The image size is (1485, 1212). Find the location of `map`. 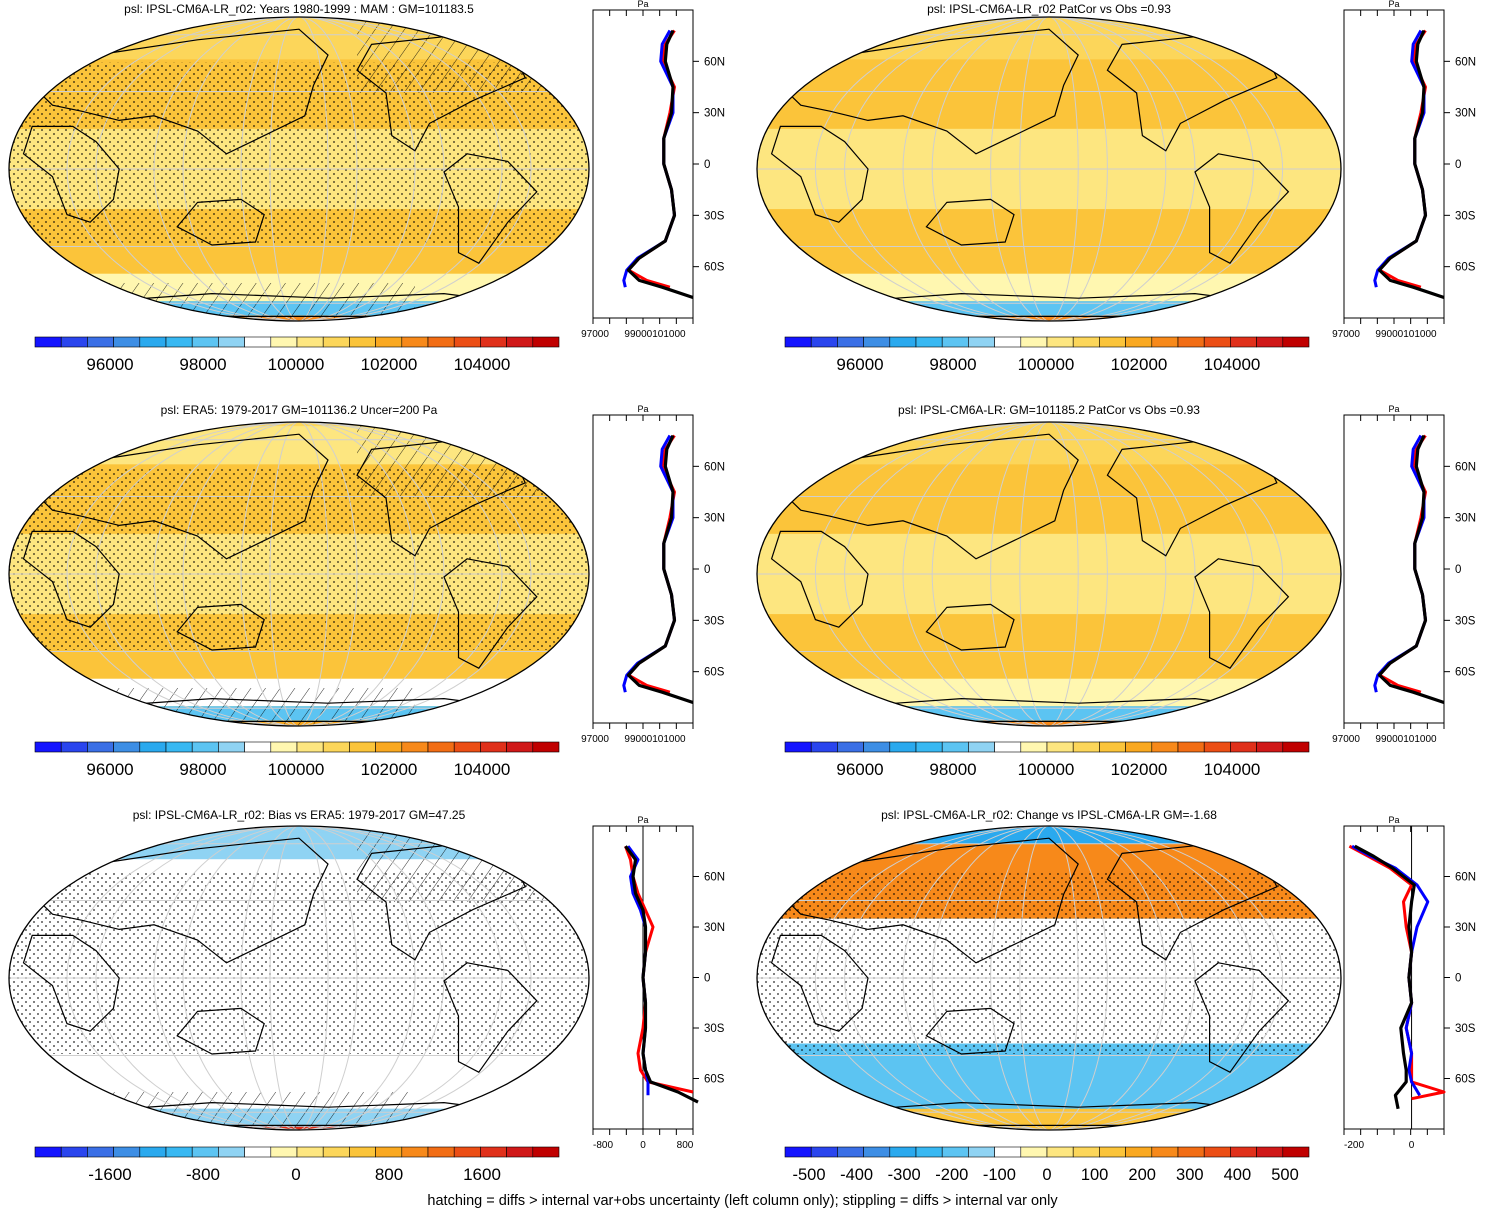

map is located at coordinates (299, 169).